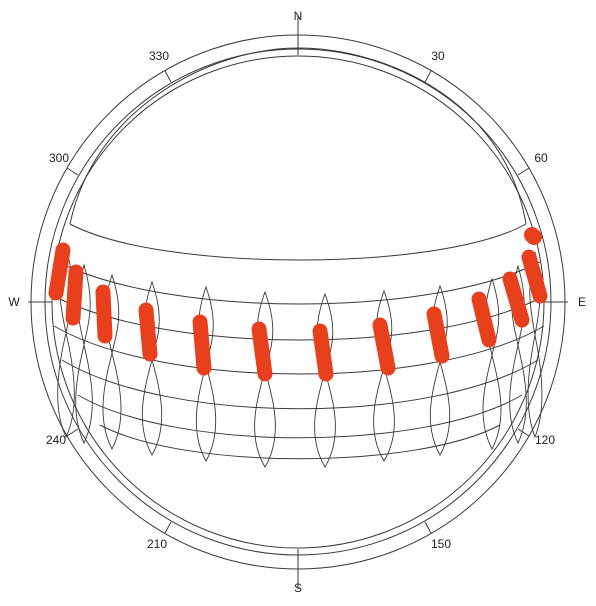 This screenshot has height=606, width=596. I want to click on label-east: E, so click(582, 302).